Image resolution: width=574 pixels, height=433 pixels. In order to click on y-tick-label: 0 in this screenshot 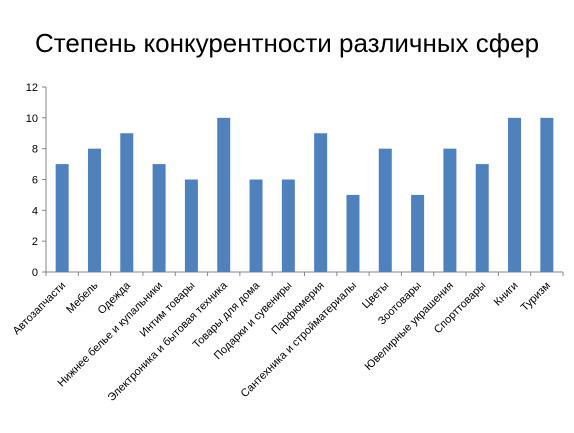, I will do `click(35, 273)`.